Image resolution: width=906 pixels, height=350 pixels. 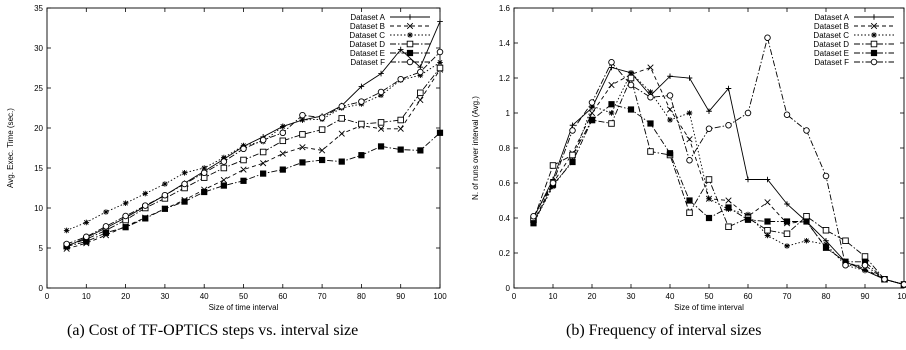 What do you see at coordinates (41, 288) in the screenshot?
I see `y-tick-label: 0` at bounding box center [41, 288].